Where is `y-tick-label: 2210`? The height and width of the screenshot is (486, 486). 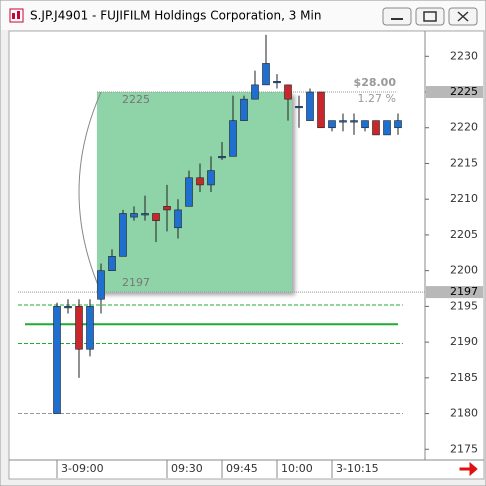 y-tick-label: 2210 is located at coordinates (464, 198).